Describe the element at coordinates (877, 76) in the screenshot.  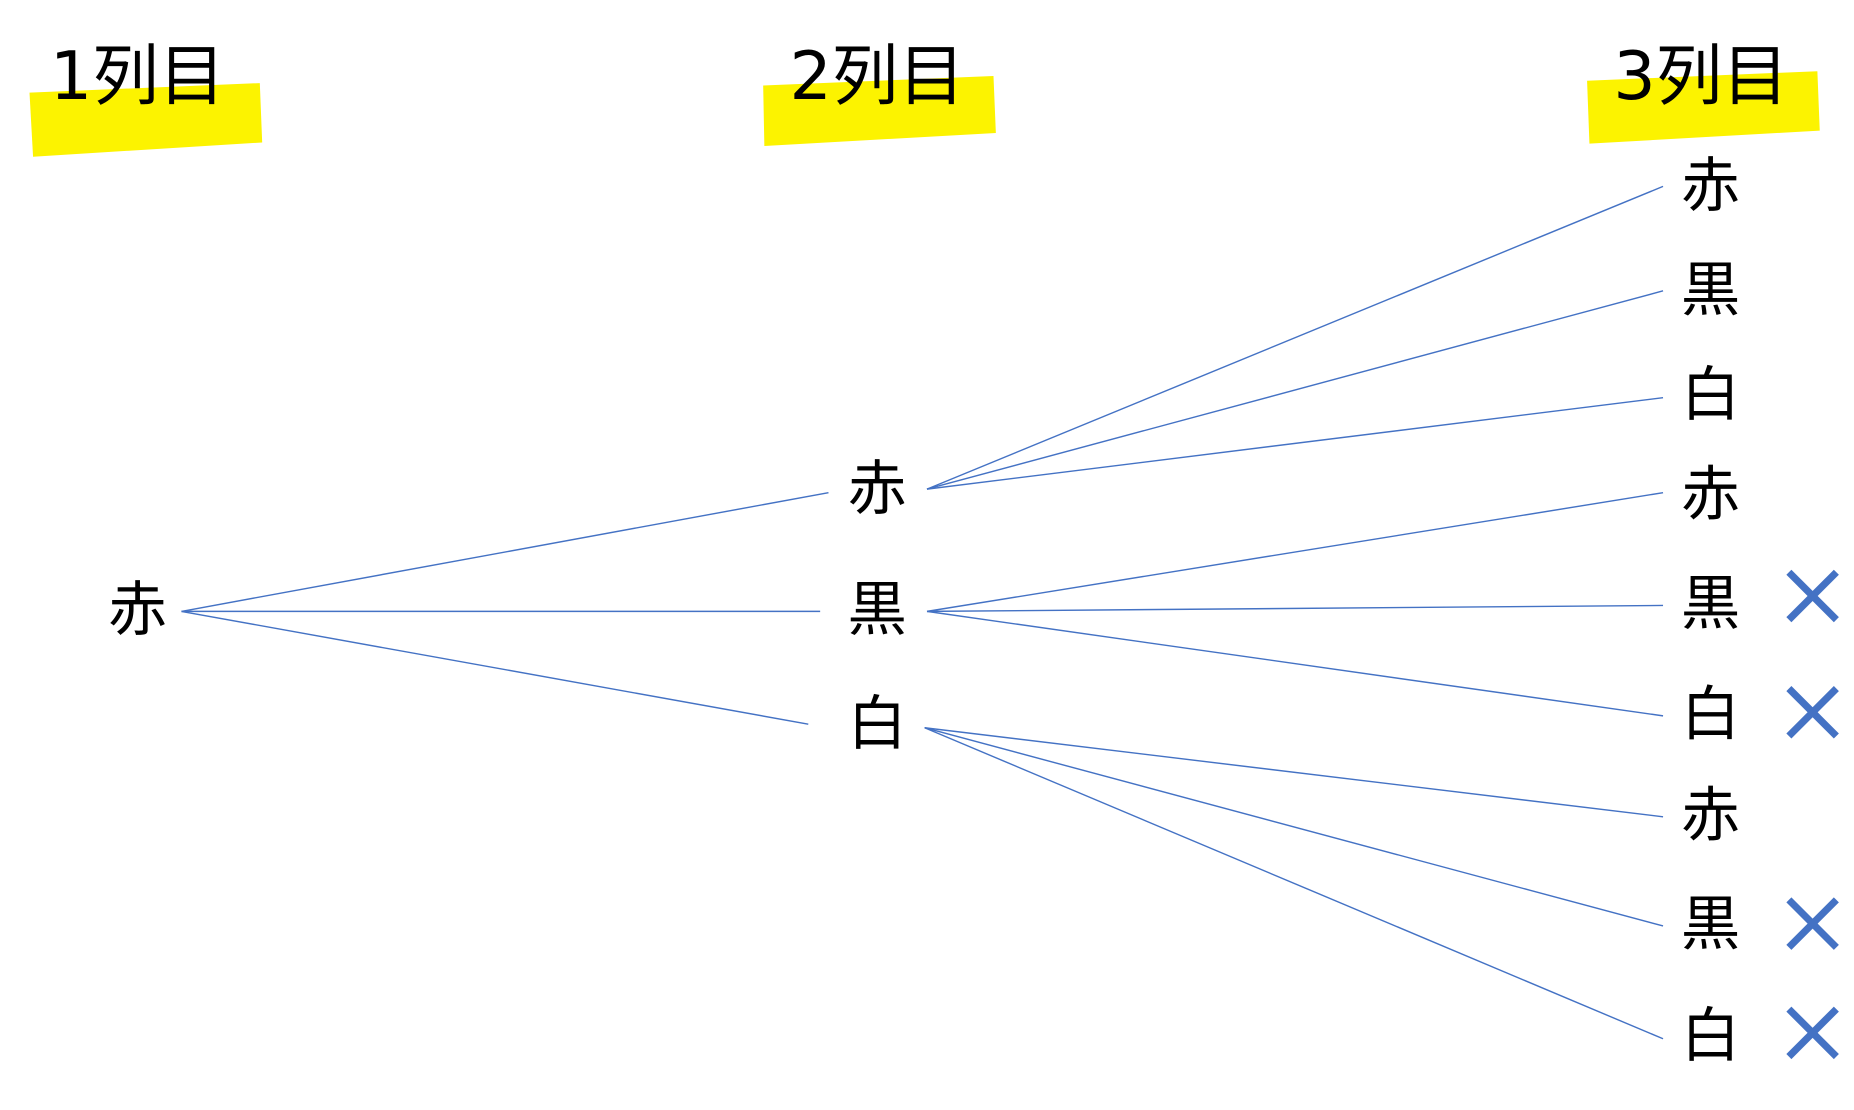
I see `column-header: 2列目` at that location.